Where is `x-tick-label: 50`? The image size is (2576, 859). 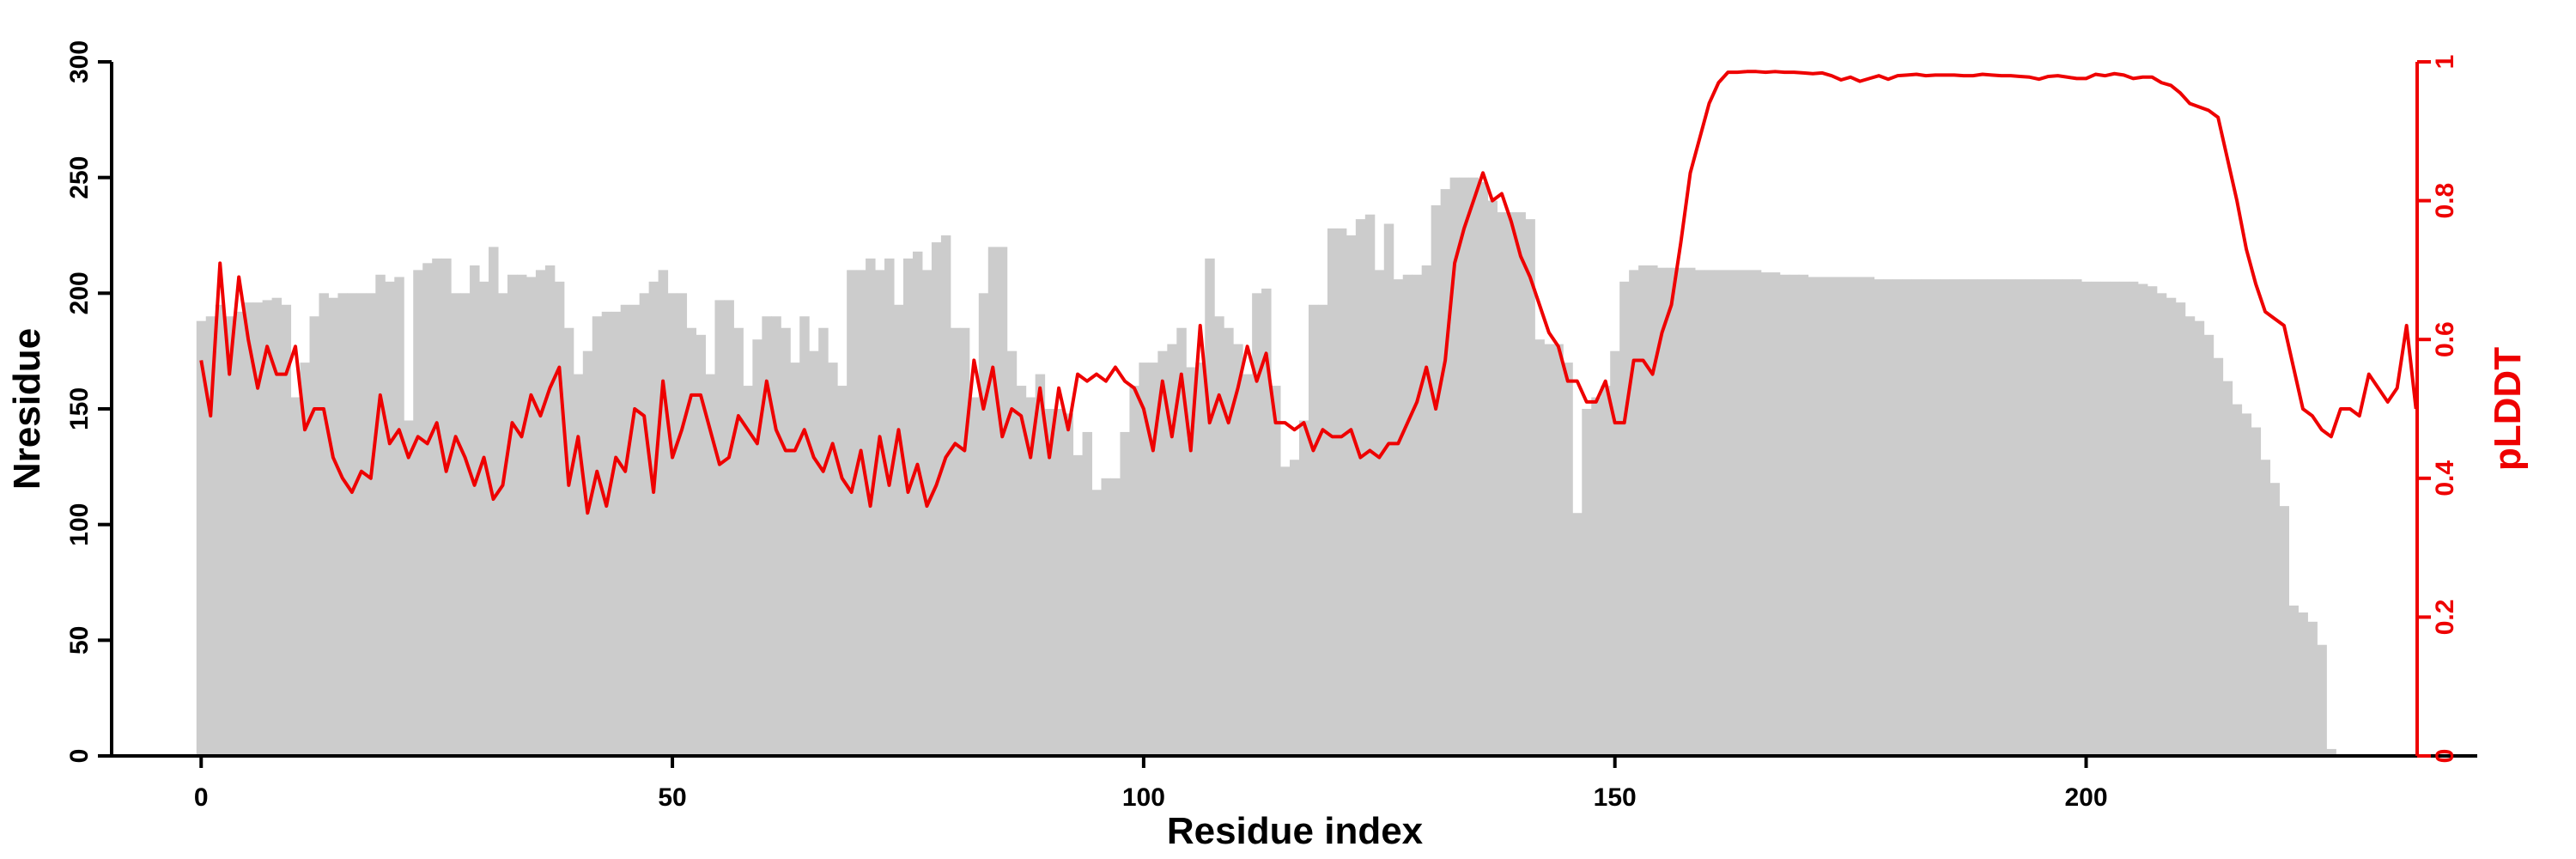 x-tick-label: 50 is located at coordinates (672, 798).